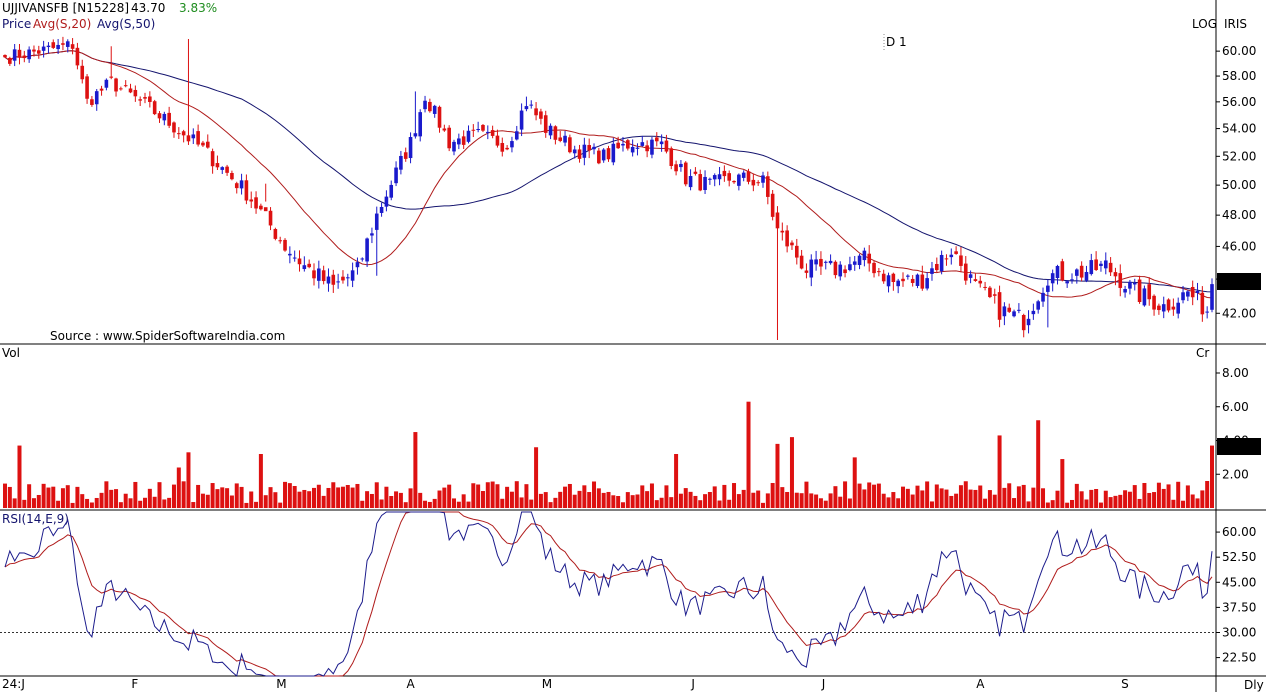 The image size is (1266, 692). What do you see at coordinates (1239, 658) in the screenshot?
I see `rsi-tick-label: 22.50` at bounding box center [1239, 658].